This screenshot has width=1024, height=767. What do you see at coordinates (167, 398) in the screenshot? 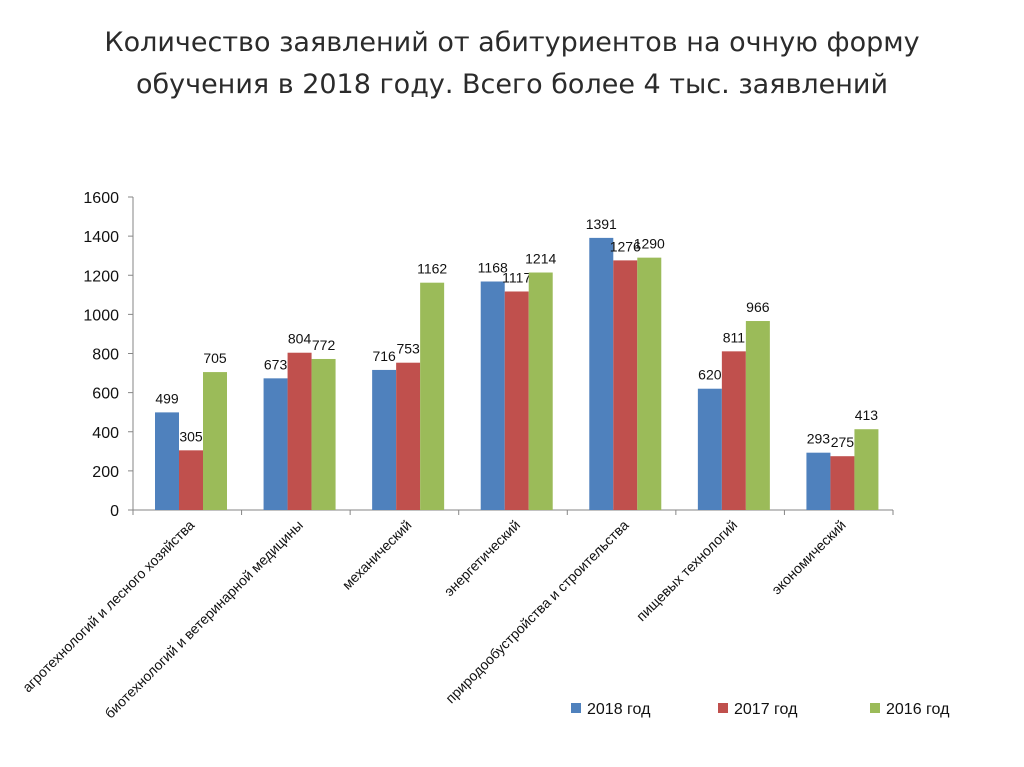
I see `data-label: 499` at bounding box center [167, 398].